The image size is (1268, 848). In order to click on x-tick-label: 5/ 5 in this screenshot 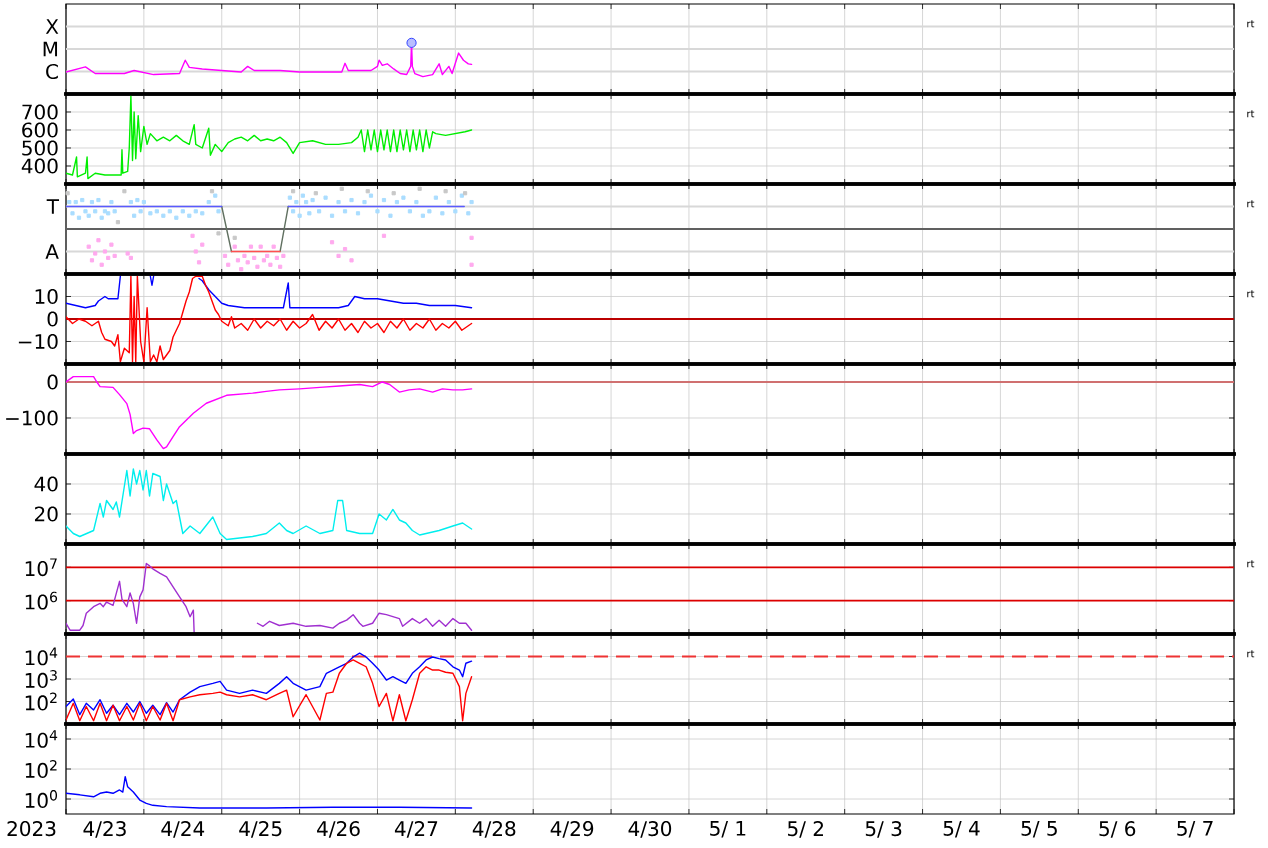, I will do `click(1039, 829)`.